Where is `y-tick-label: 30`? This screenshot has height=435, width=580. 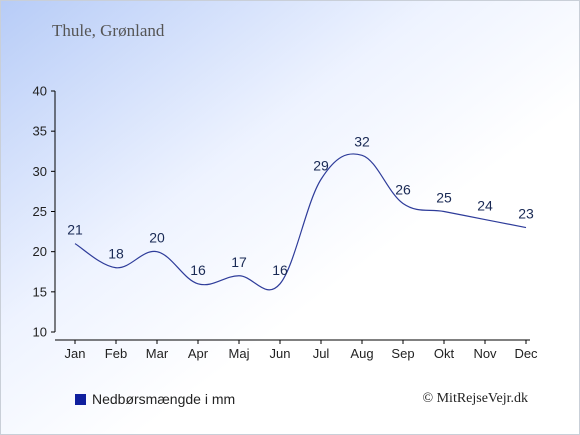
y-tick-label: 30 is located at coordinates (40, 171).